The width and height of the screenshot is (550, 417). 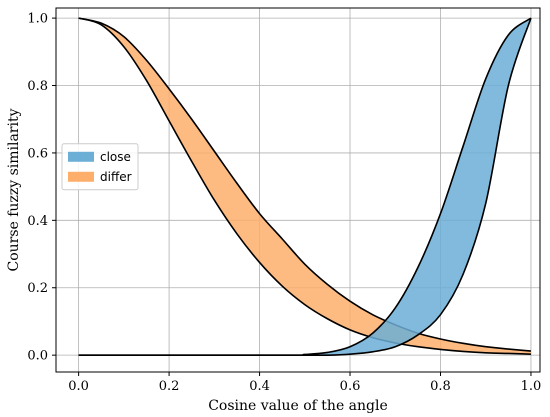 What do you see at coordinates (14, 189) in the screenshot?
I see `y-axis-label: Course fuzzy similarity` at bounding box center [14, 189].